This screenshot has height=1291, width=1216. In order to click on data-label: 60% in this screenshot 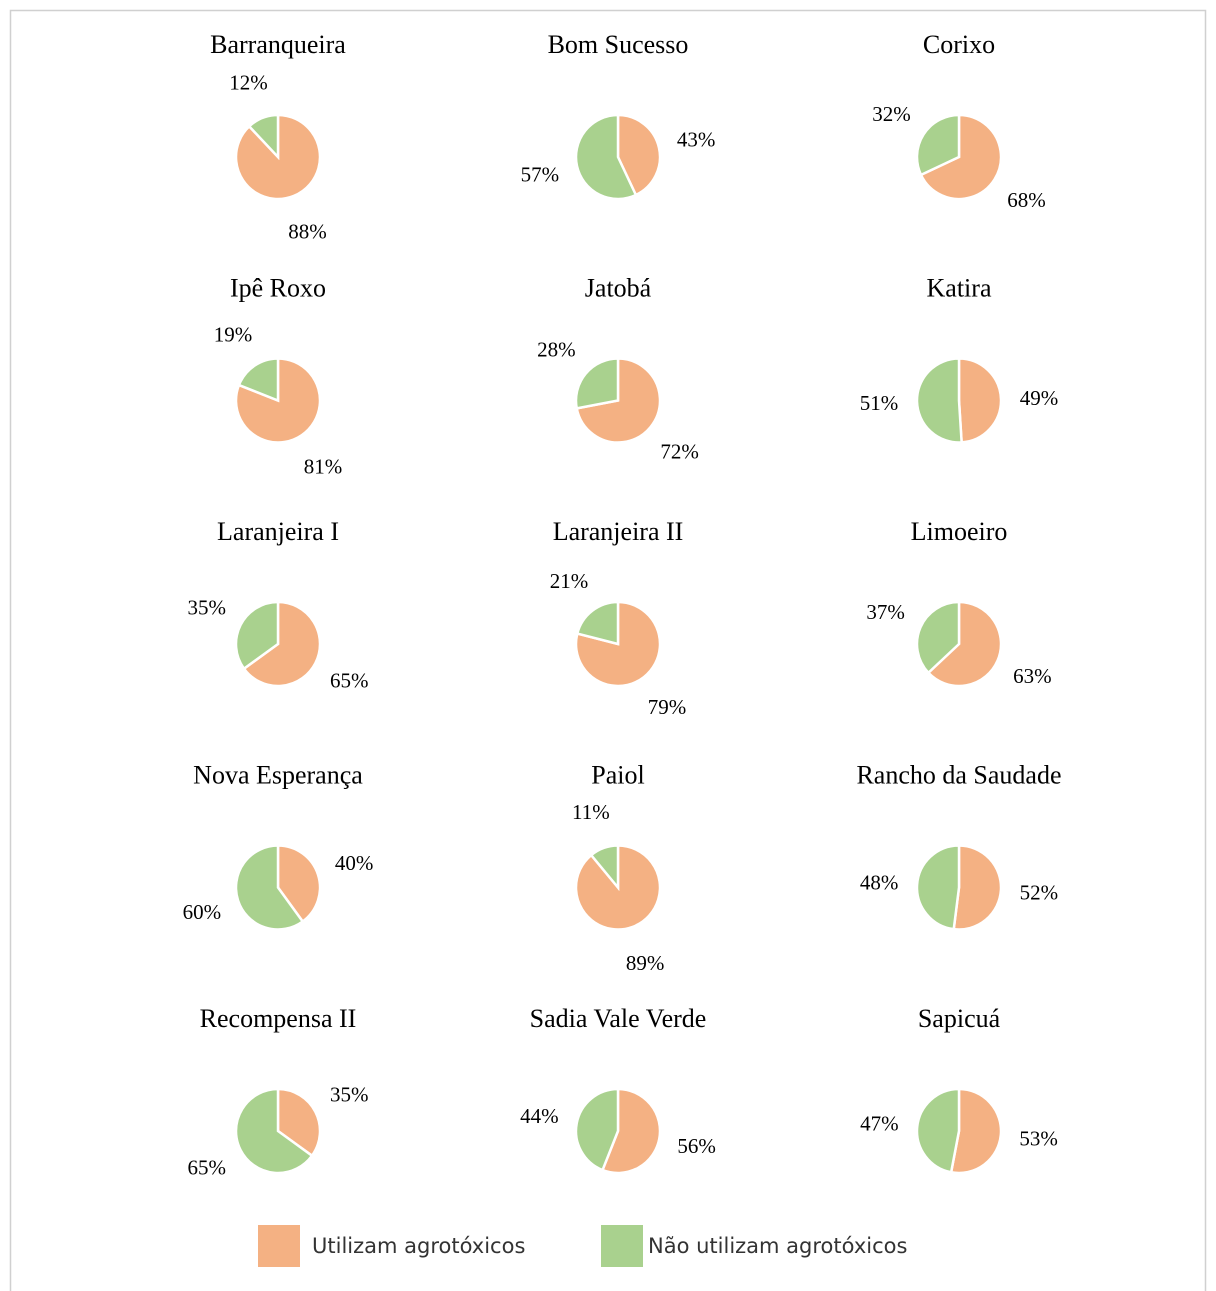, I will do `click(202, 912)`.